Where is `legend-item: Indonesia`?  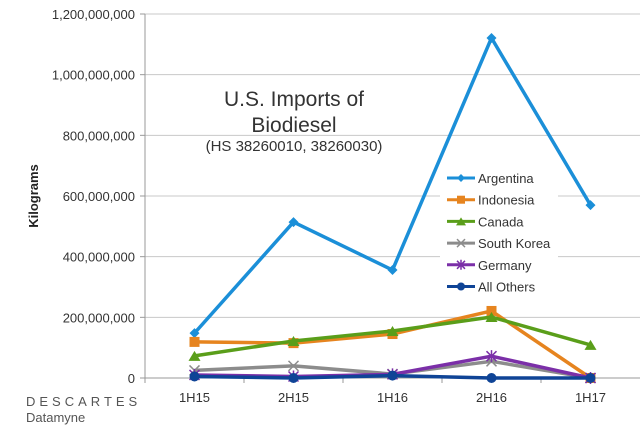 legend-item: Indonesia is located at coordinates (491, 200).